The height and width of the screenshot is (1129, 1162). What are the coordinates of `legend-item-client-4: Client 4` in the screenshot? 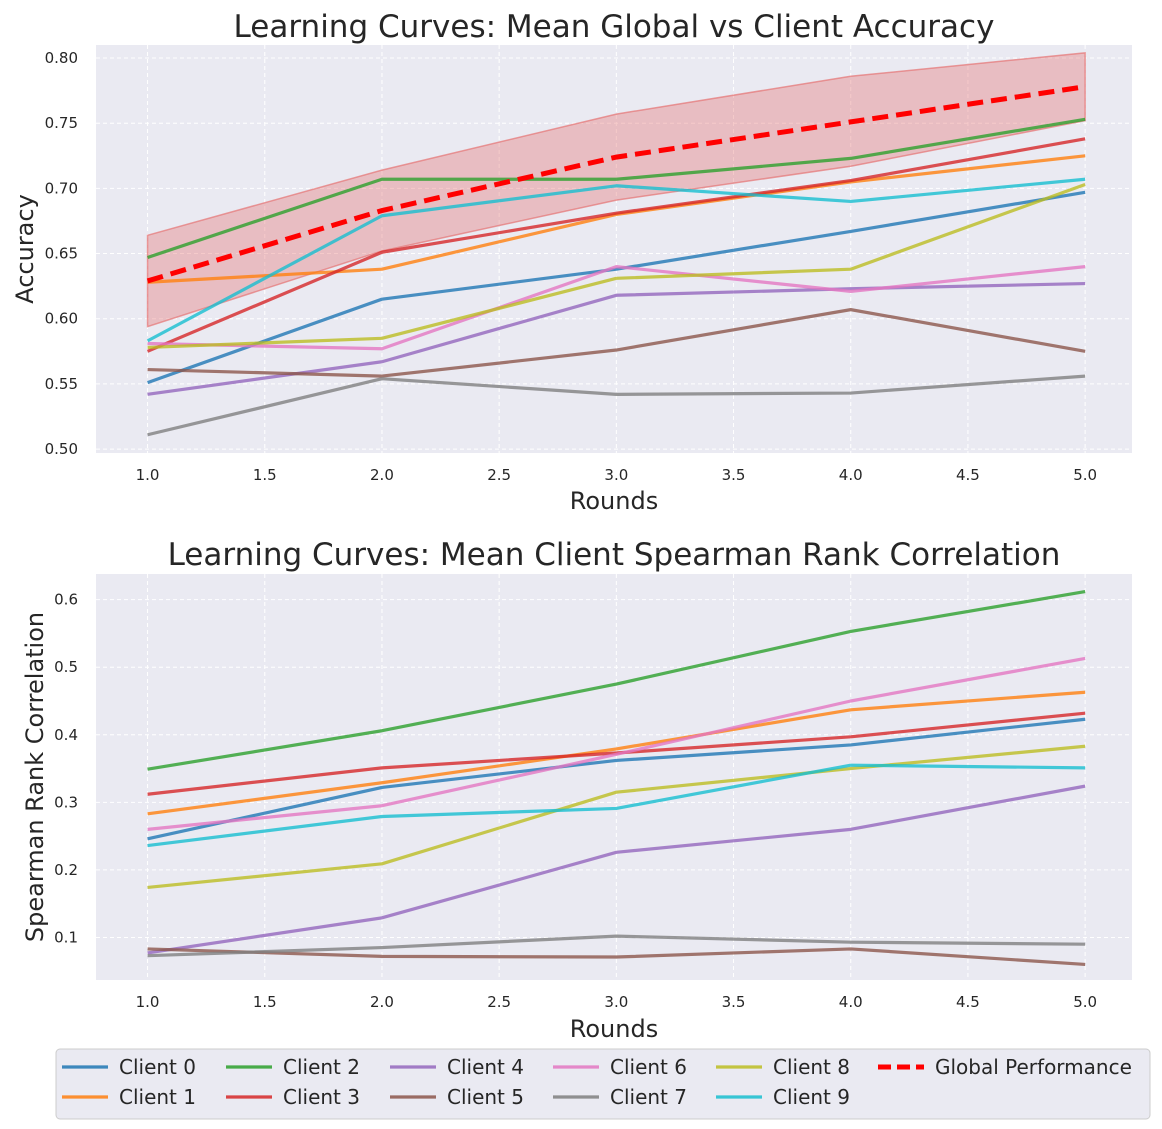 It's located at (457, 1067).